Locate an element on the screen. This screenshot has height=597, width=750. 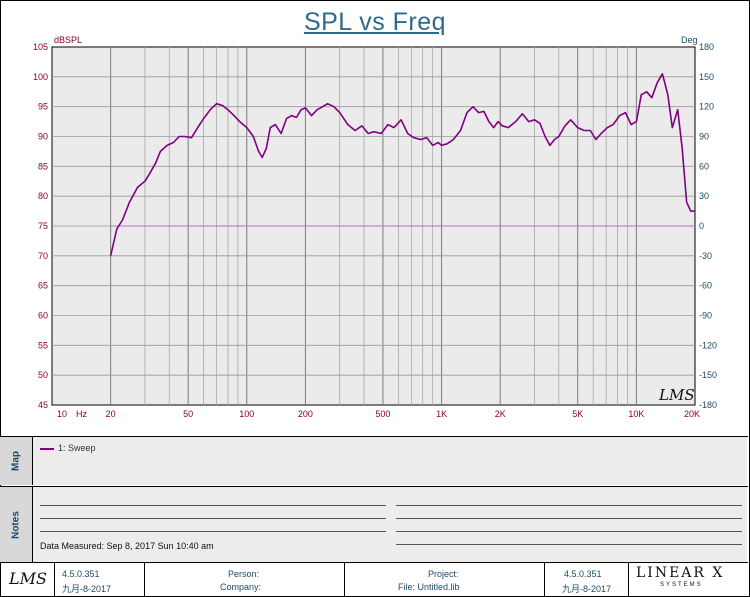
y2-tick-label: -90 is located at coordinates (705, 316).